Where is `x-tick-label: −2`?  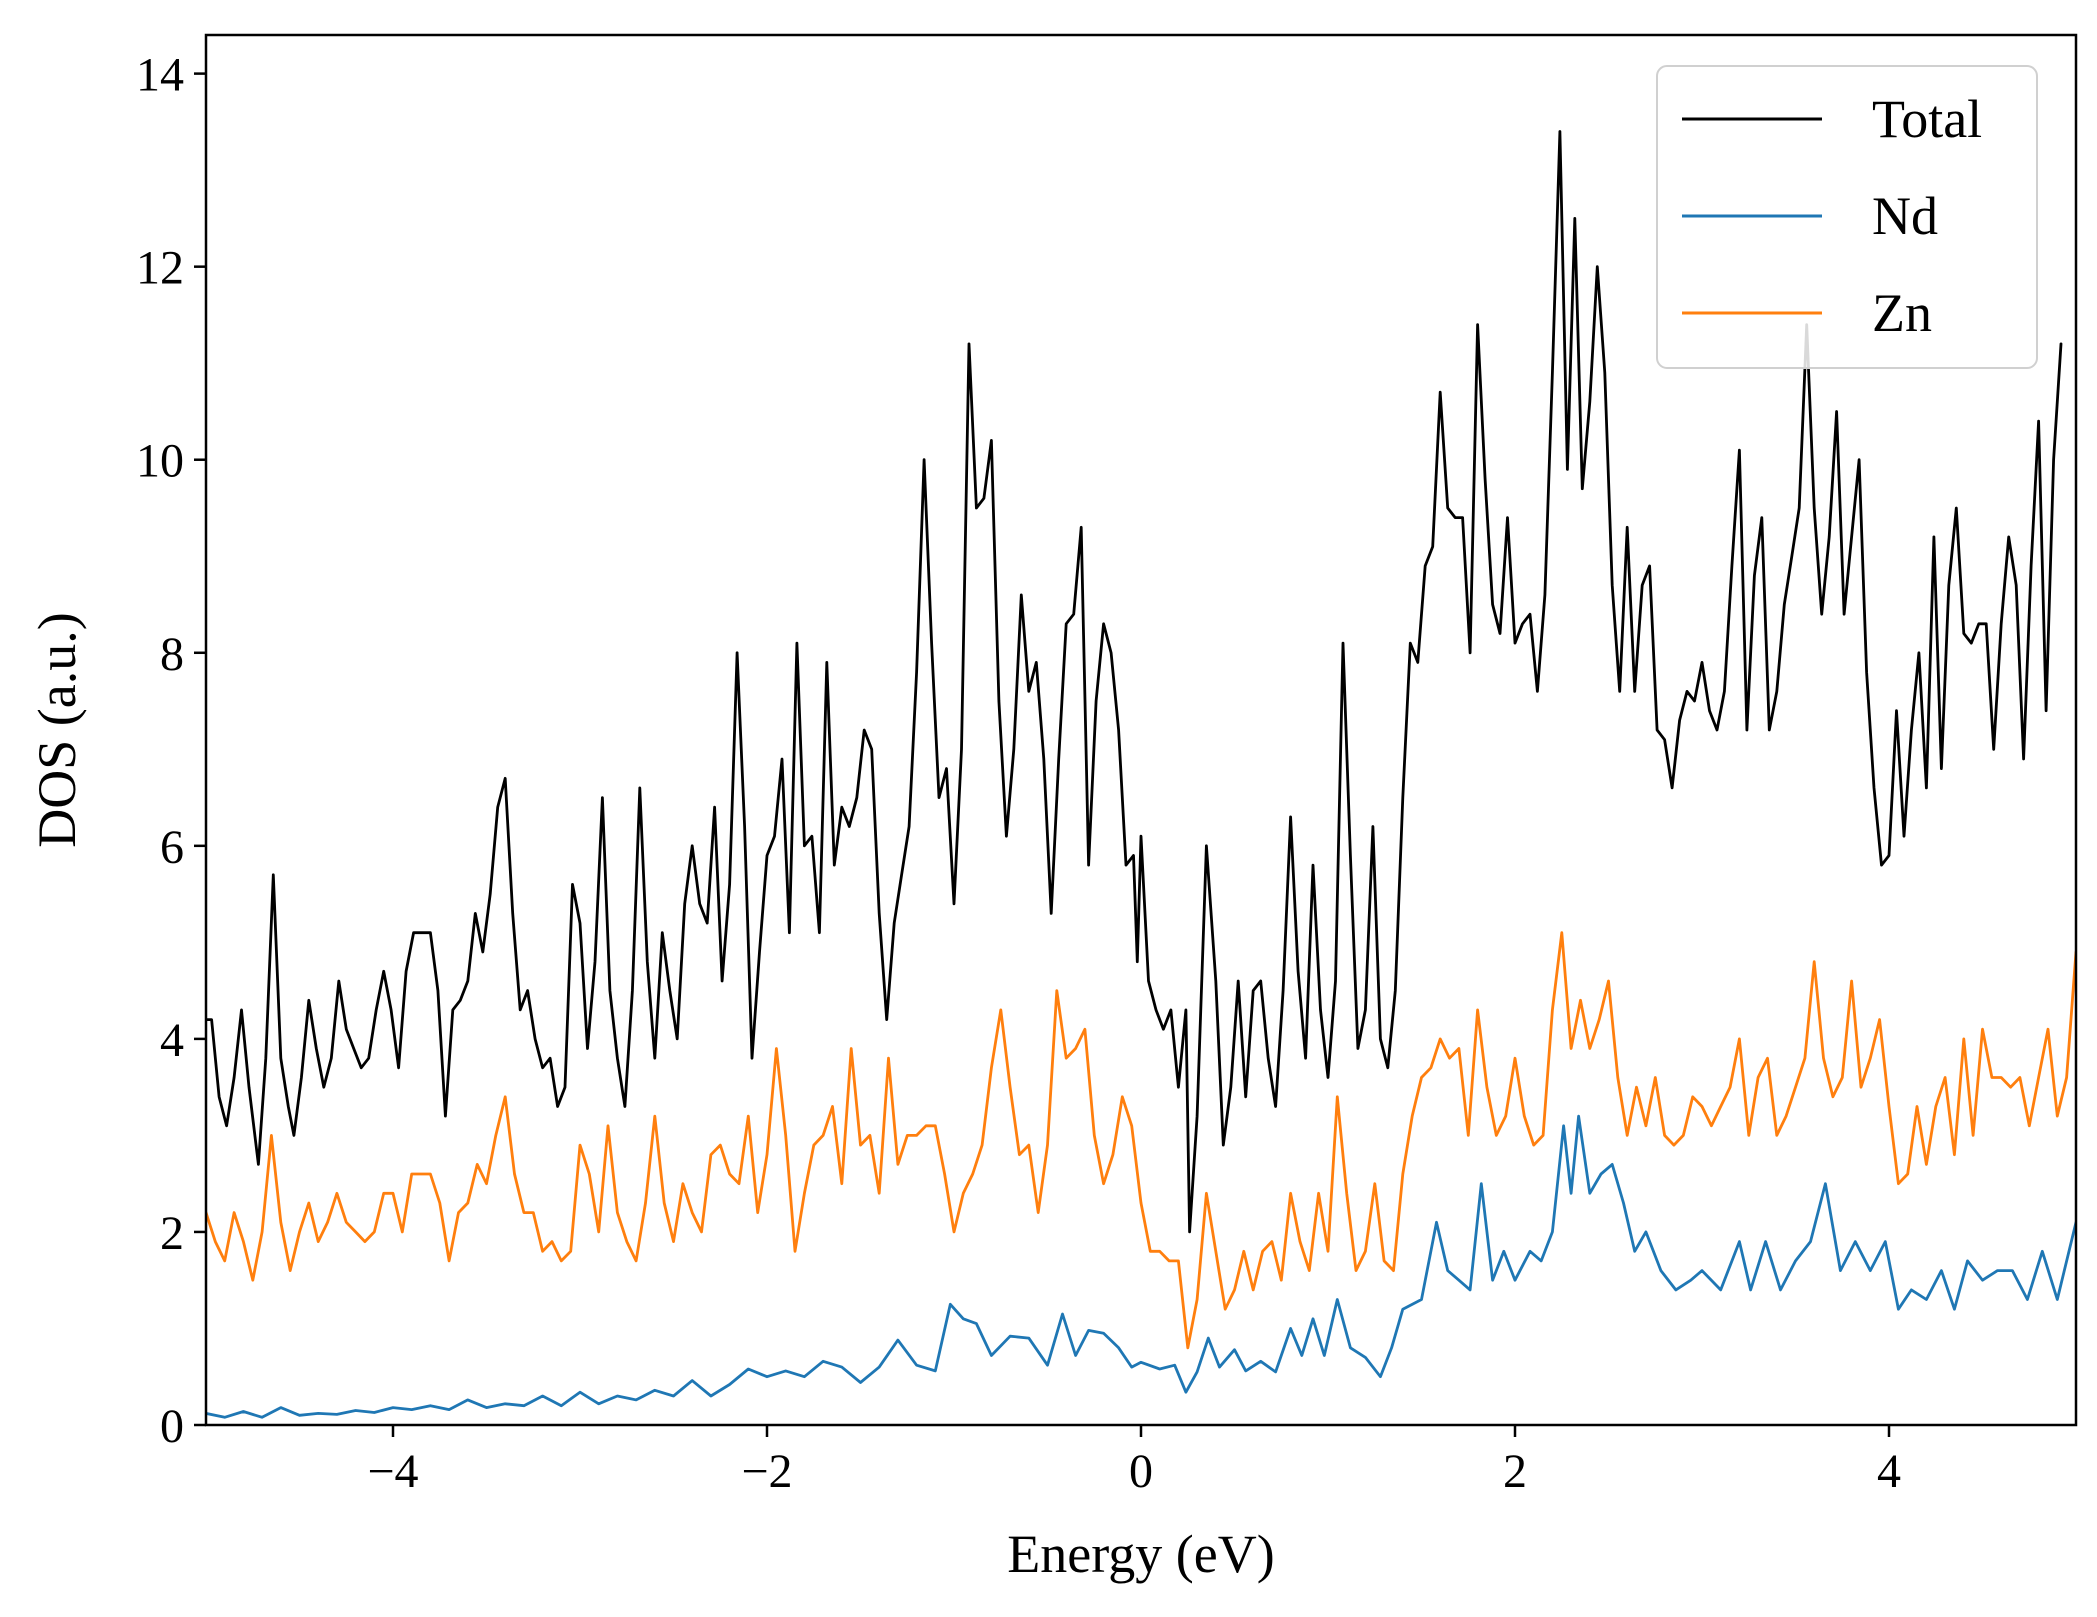
x-tick-label: −2 is located at coordinates (766, 1471).